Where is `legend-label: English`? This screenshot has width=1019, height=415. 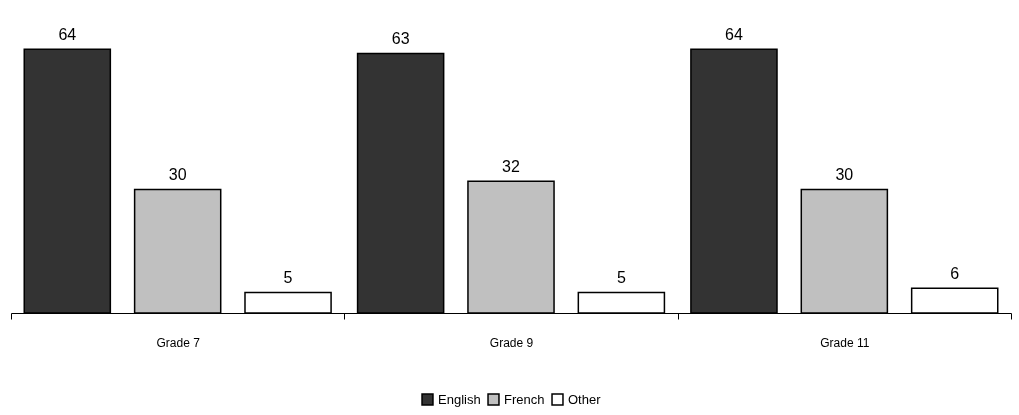 legend-label: English is located at coordinates (459, 399).